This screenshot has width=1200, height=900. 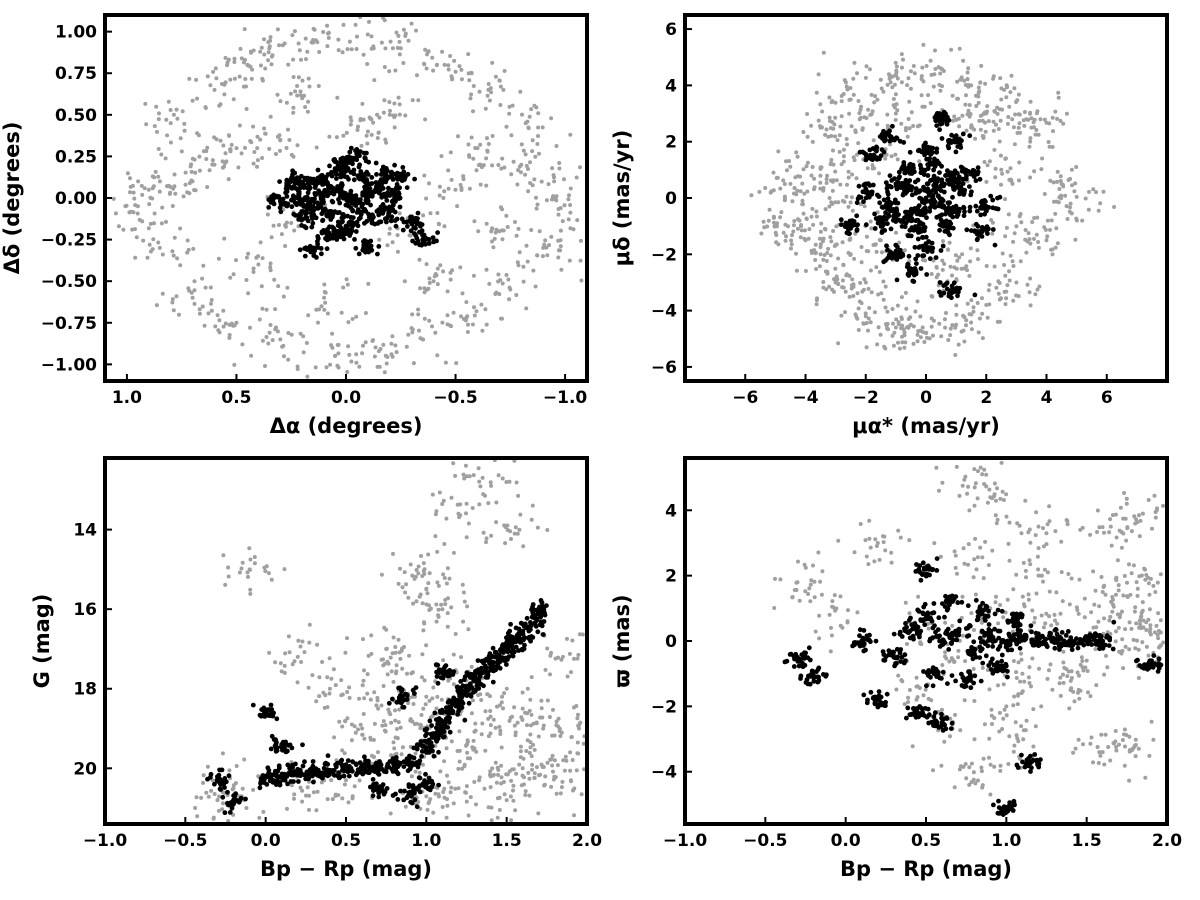 What do you see at coordinates (76, 74) in the screenshot?
I see `y-tick-label: 0.75` at bounding box center [76, 74].